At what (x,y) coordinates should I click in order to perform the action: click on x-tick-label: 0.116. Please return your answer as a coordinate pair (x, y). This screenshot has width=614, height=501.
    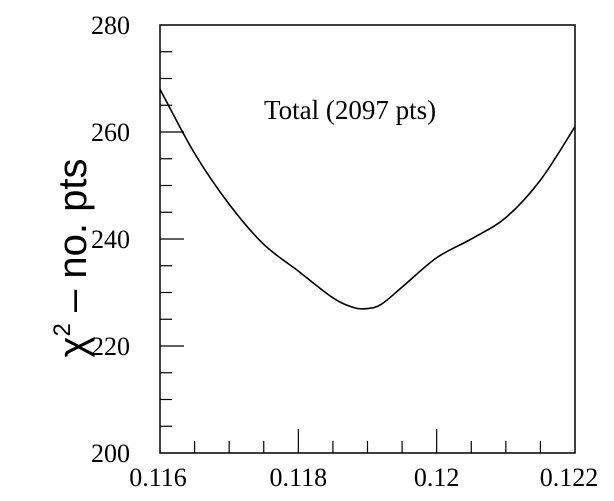
    Looking at the image, I should click on (158, 477).